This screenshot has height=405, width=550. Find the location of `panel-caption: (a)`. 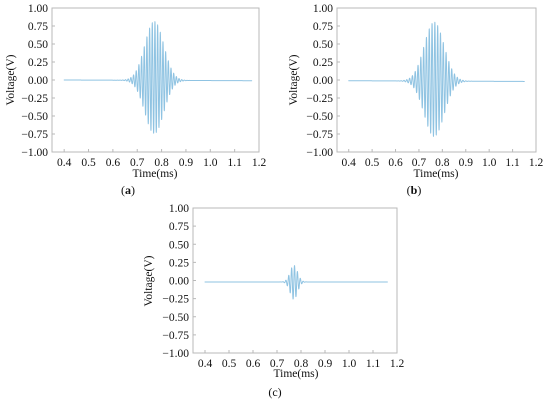

panel-caption: (a) is located at coordinates (128, 190).